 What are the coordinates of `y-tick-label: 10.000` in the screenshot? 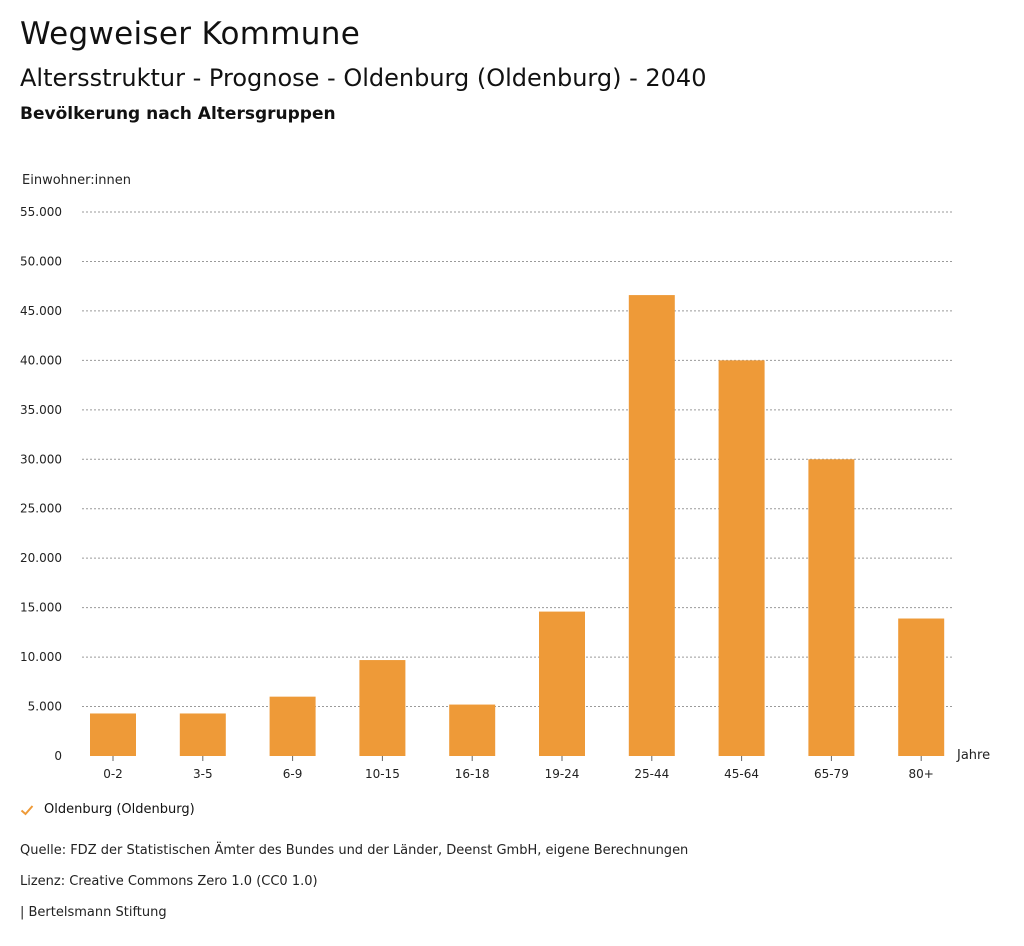 It's located at (41, 657).